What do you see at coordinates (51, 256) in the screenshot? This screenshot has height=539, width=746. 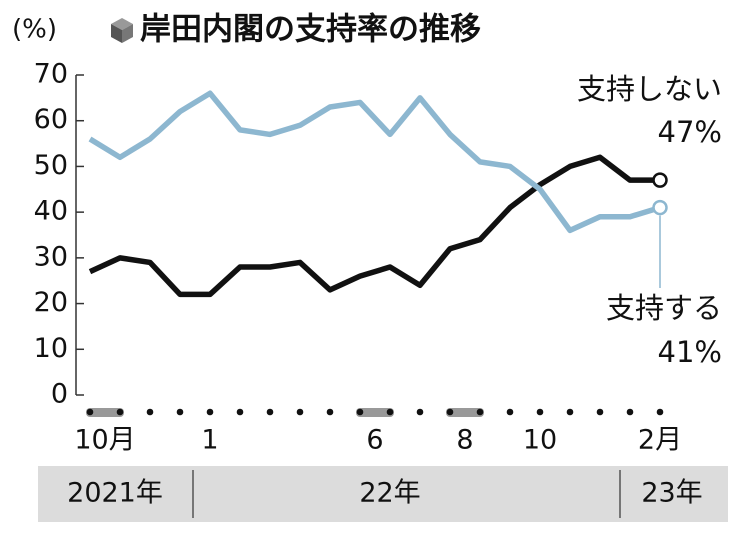 I see `y-tick-label: 30` at bounding box center [51, 256].